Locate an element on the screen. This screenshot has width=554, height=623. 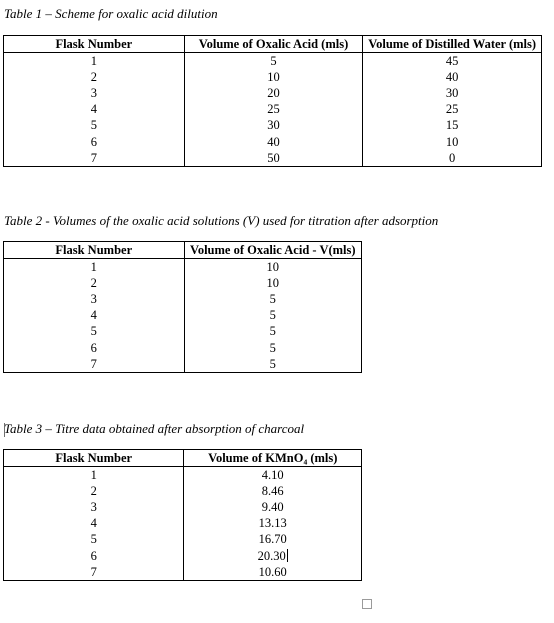
table-row: 1 4.10 is located at coordinates (182, 475).